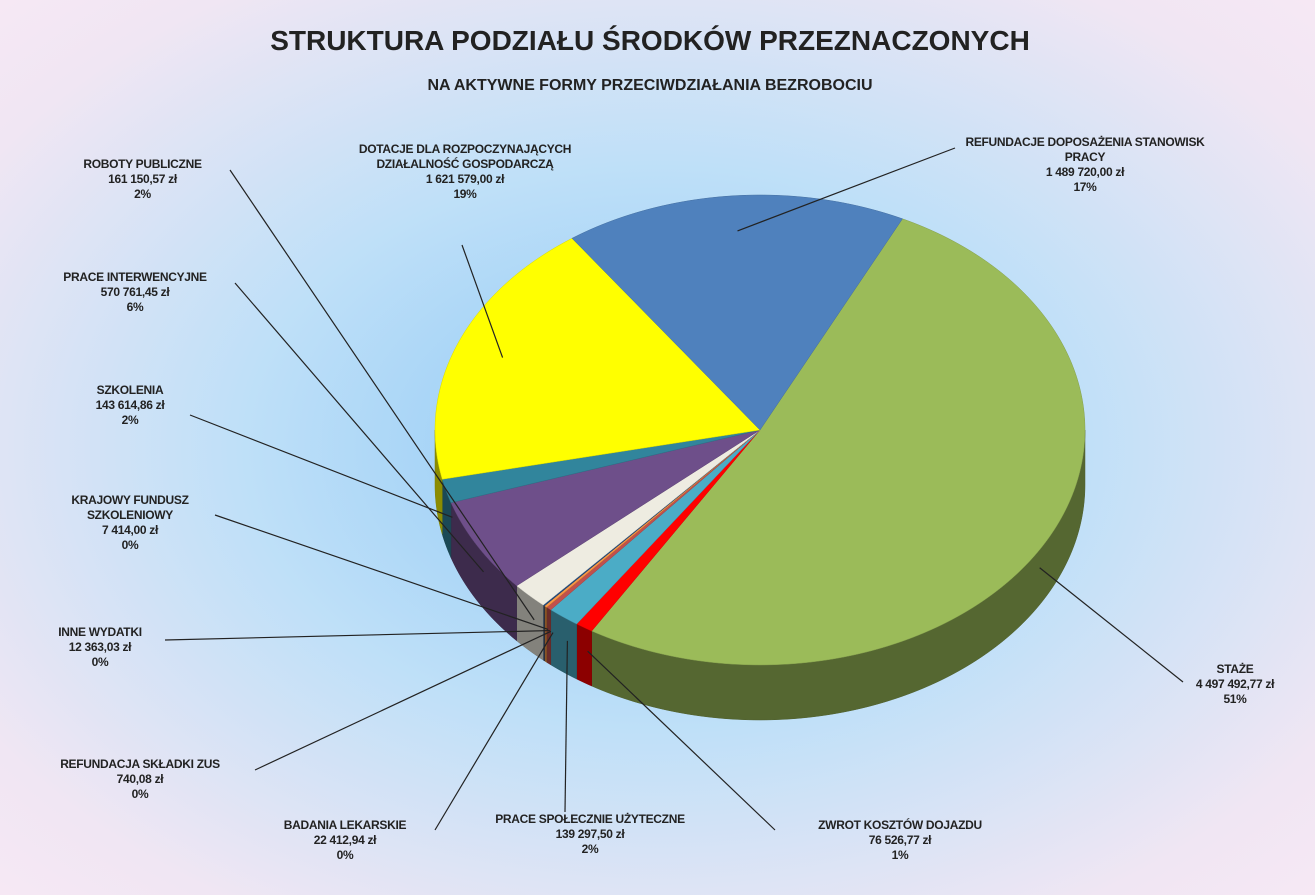 The image size is (1315, 895). I want to click on label-name: PRACE INTERWENCYJNE, so click(135, 277).